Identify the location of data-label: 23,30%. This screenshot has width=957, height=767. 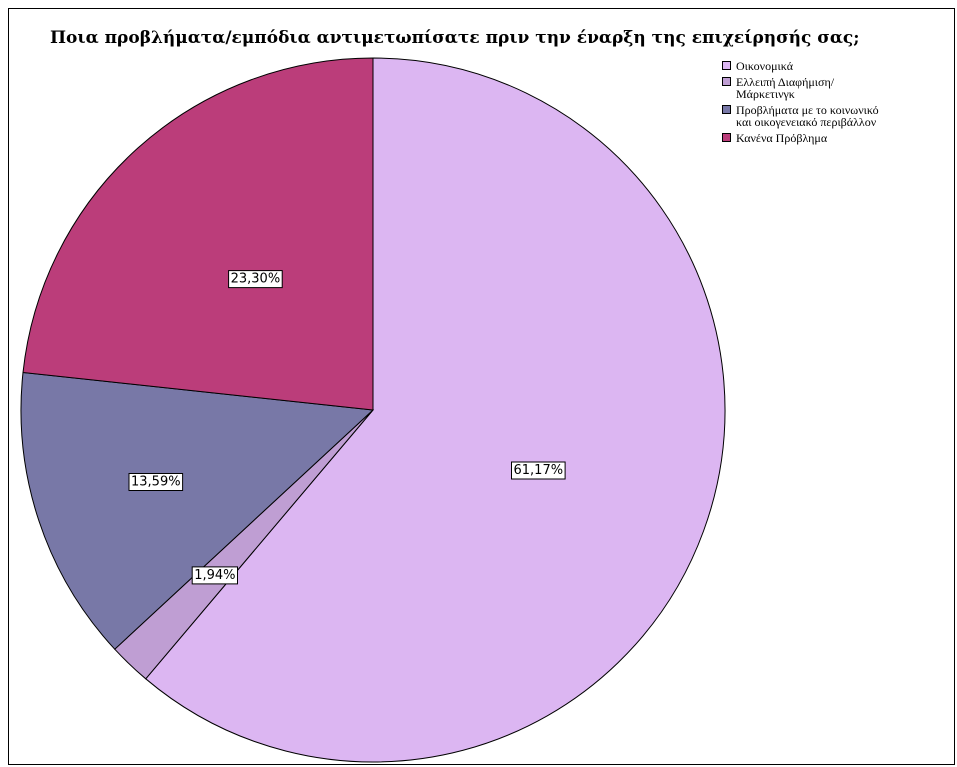
(255, 279).